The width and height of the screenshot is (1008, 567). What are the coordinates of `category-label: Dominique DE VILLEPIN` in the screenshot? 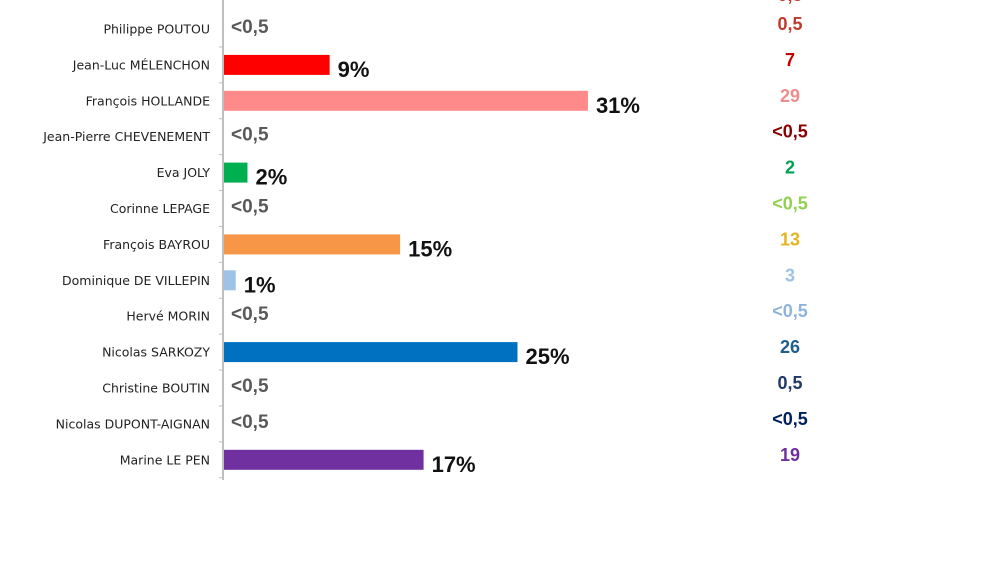 It's located at (136, 280).